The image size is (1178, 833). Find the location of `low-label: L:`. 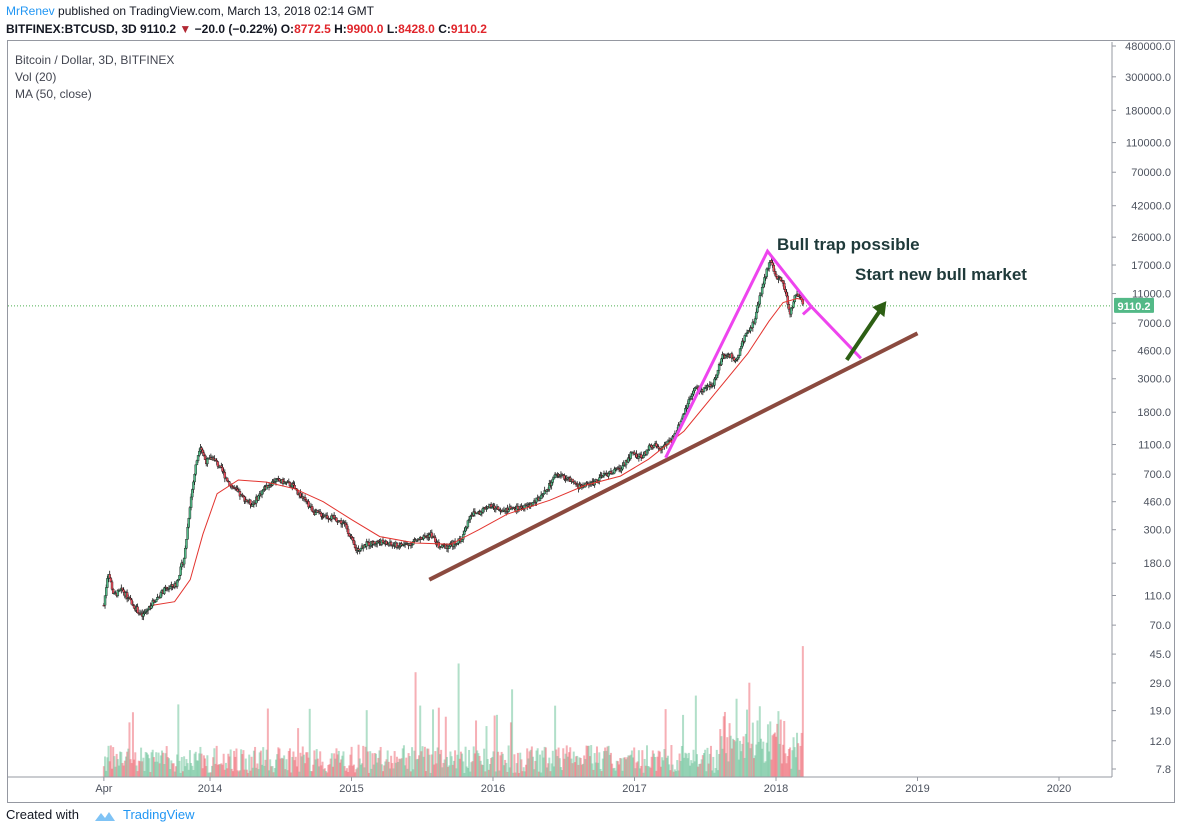

low-label: L: is located at coordinates (392, 29).